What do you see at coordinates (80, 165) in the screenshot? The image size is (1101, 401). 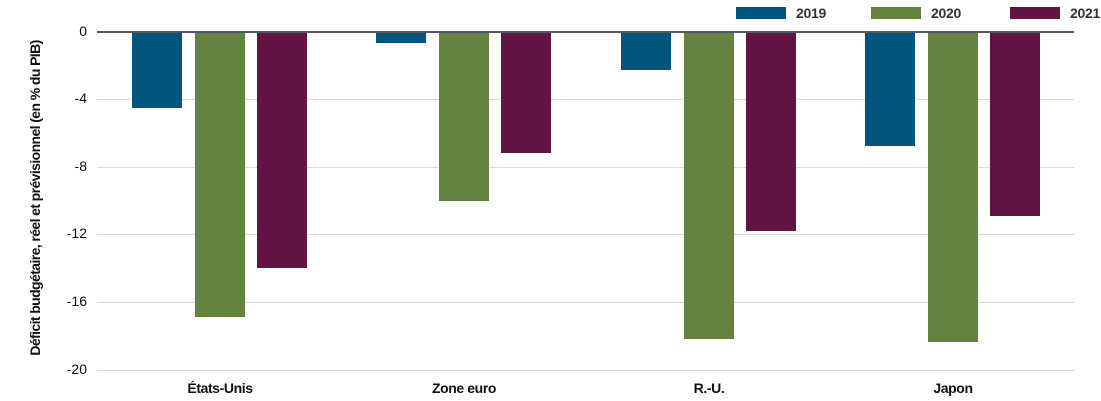 I see `y-tick-label: -8` at bounding box center [80, 165].